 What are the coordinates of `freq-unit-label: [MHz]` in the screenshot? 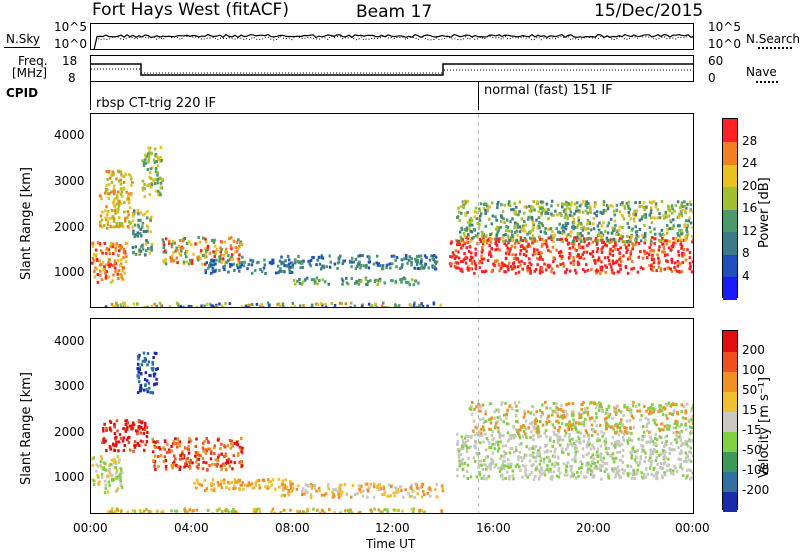 It's located at (30, 73).